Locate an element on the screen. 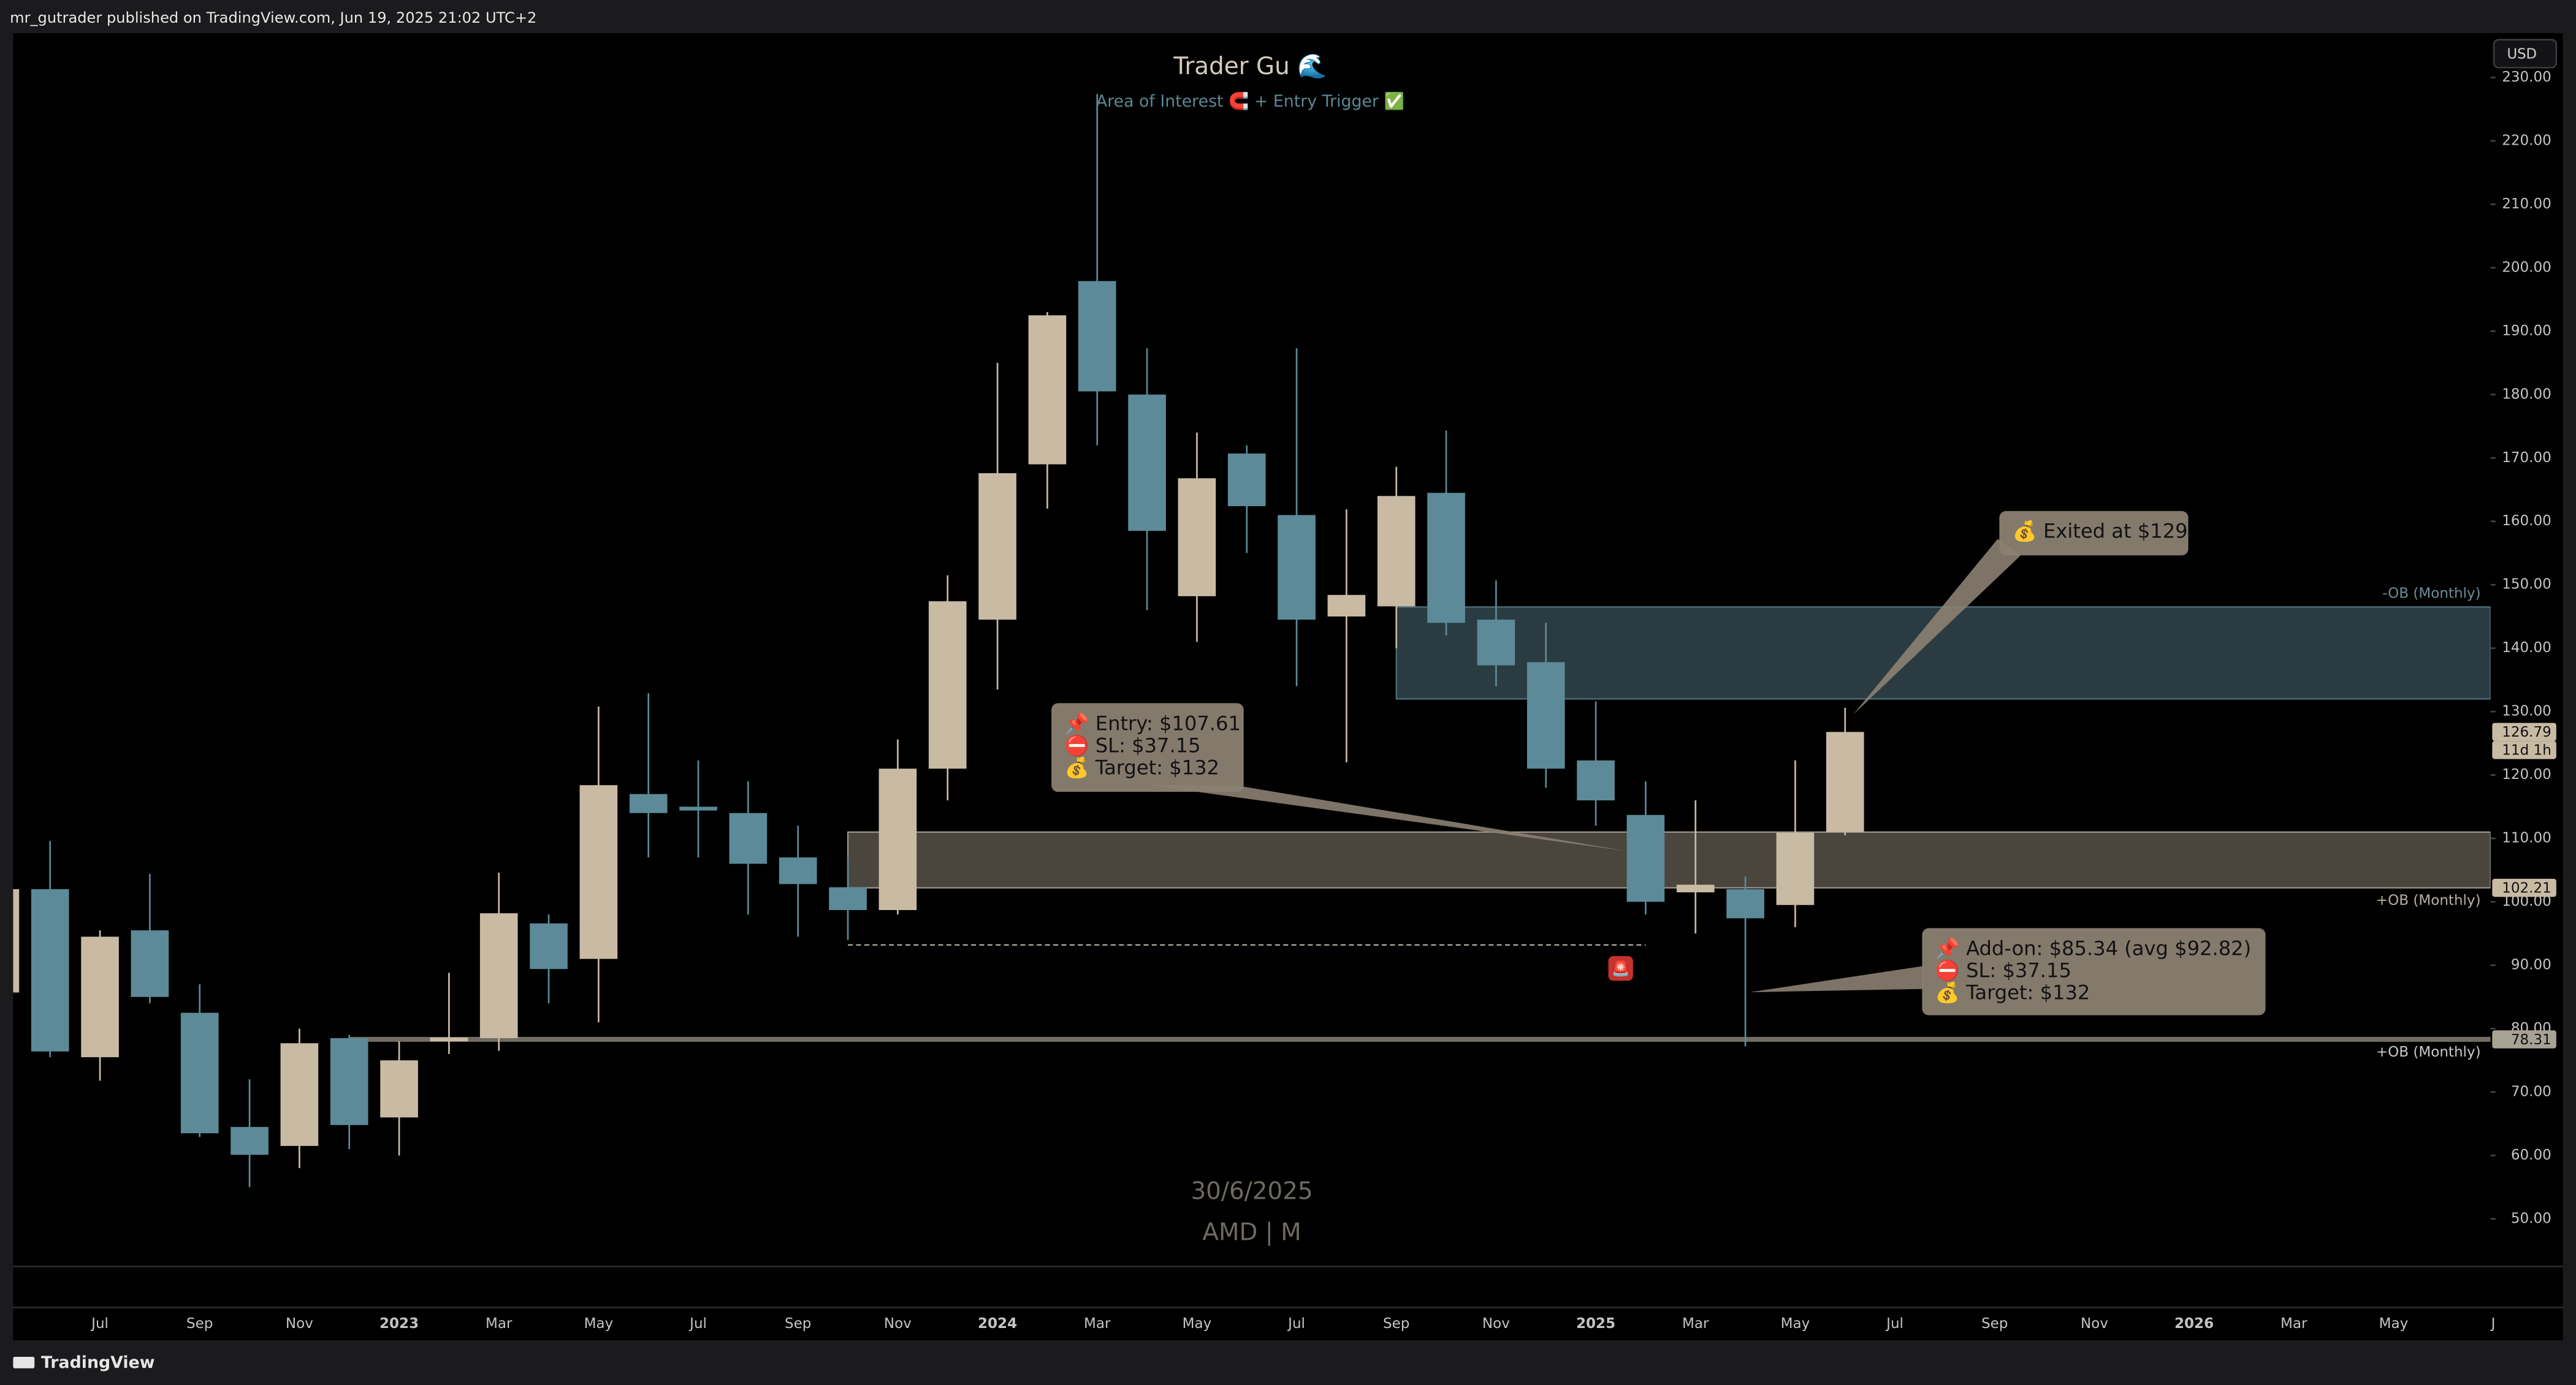 Image resolution: width=2576 pixels, height=1385 pixels. y-tick-label: 70.00 is located at coordinates (2531, 1091).